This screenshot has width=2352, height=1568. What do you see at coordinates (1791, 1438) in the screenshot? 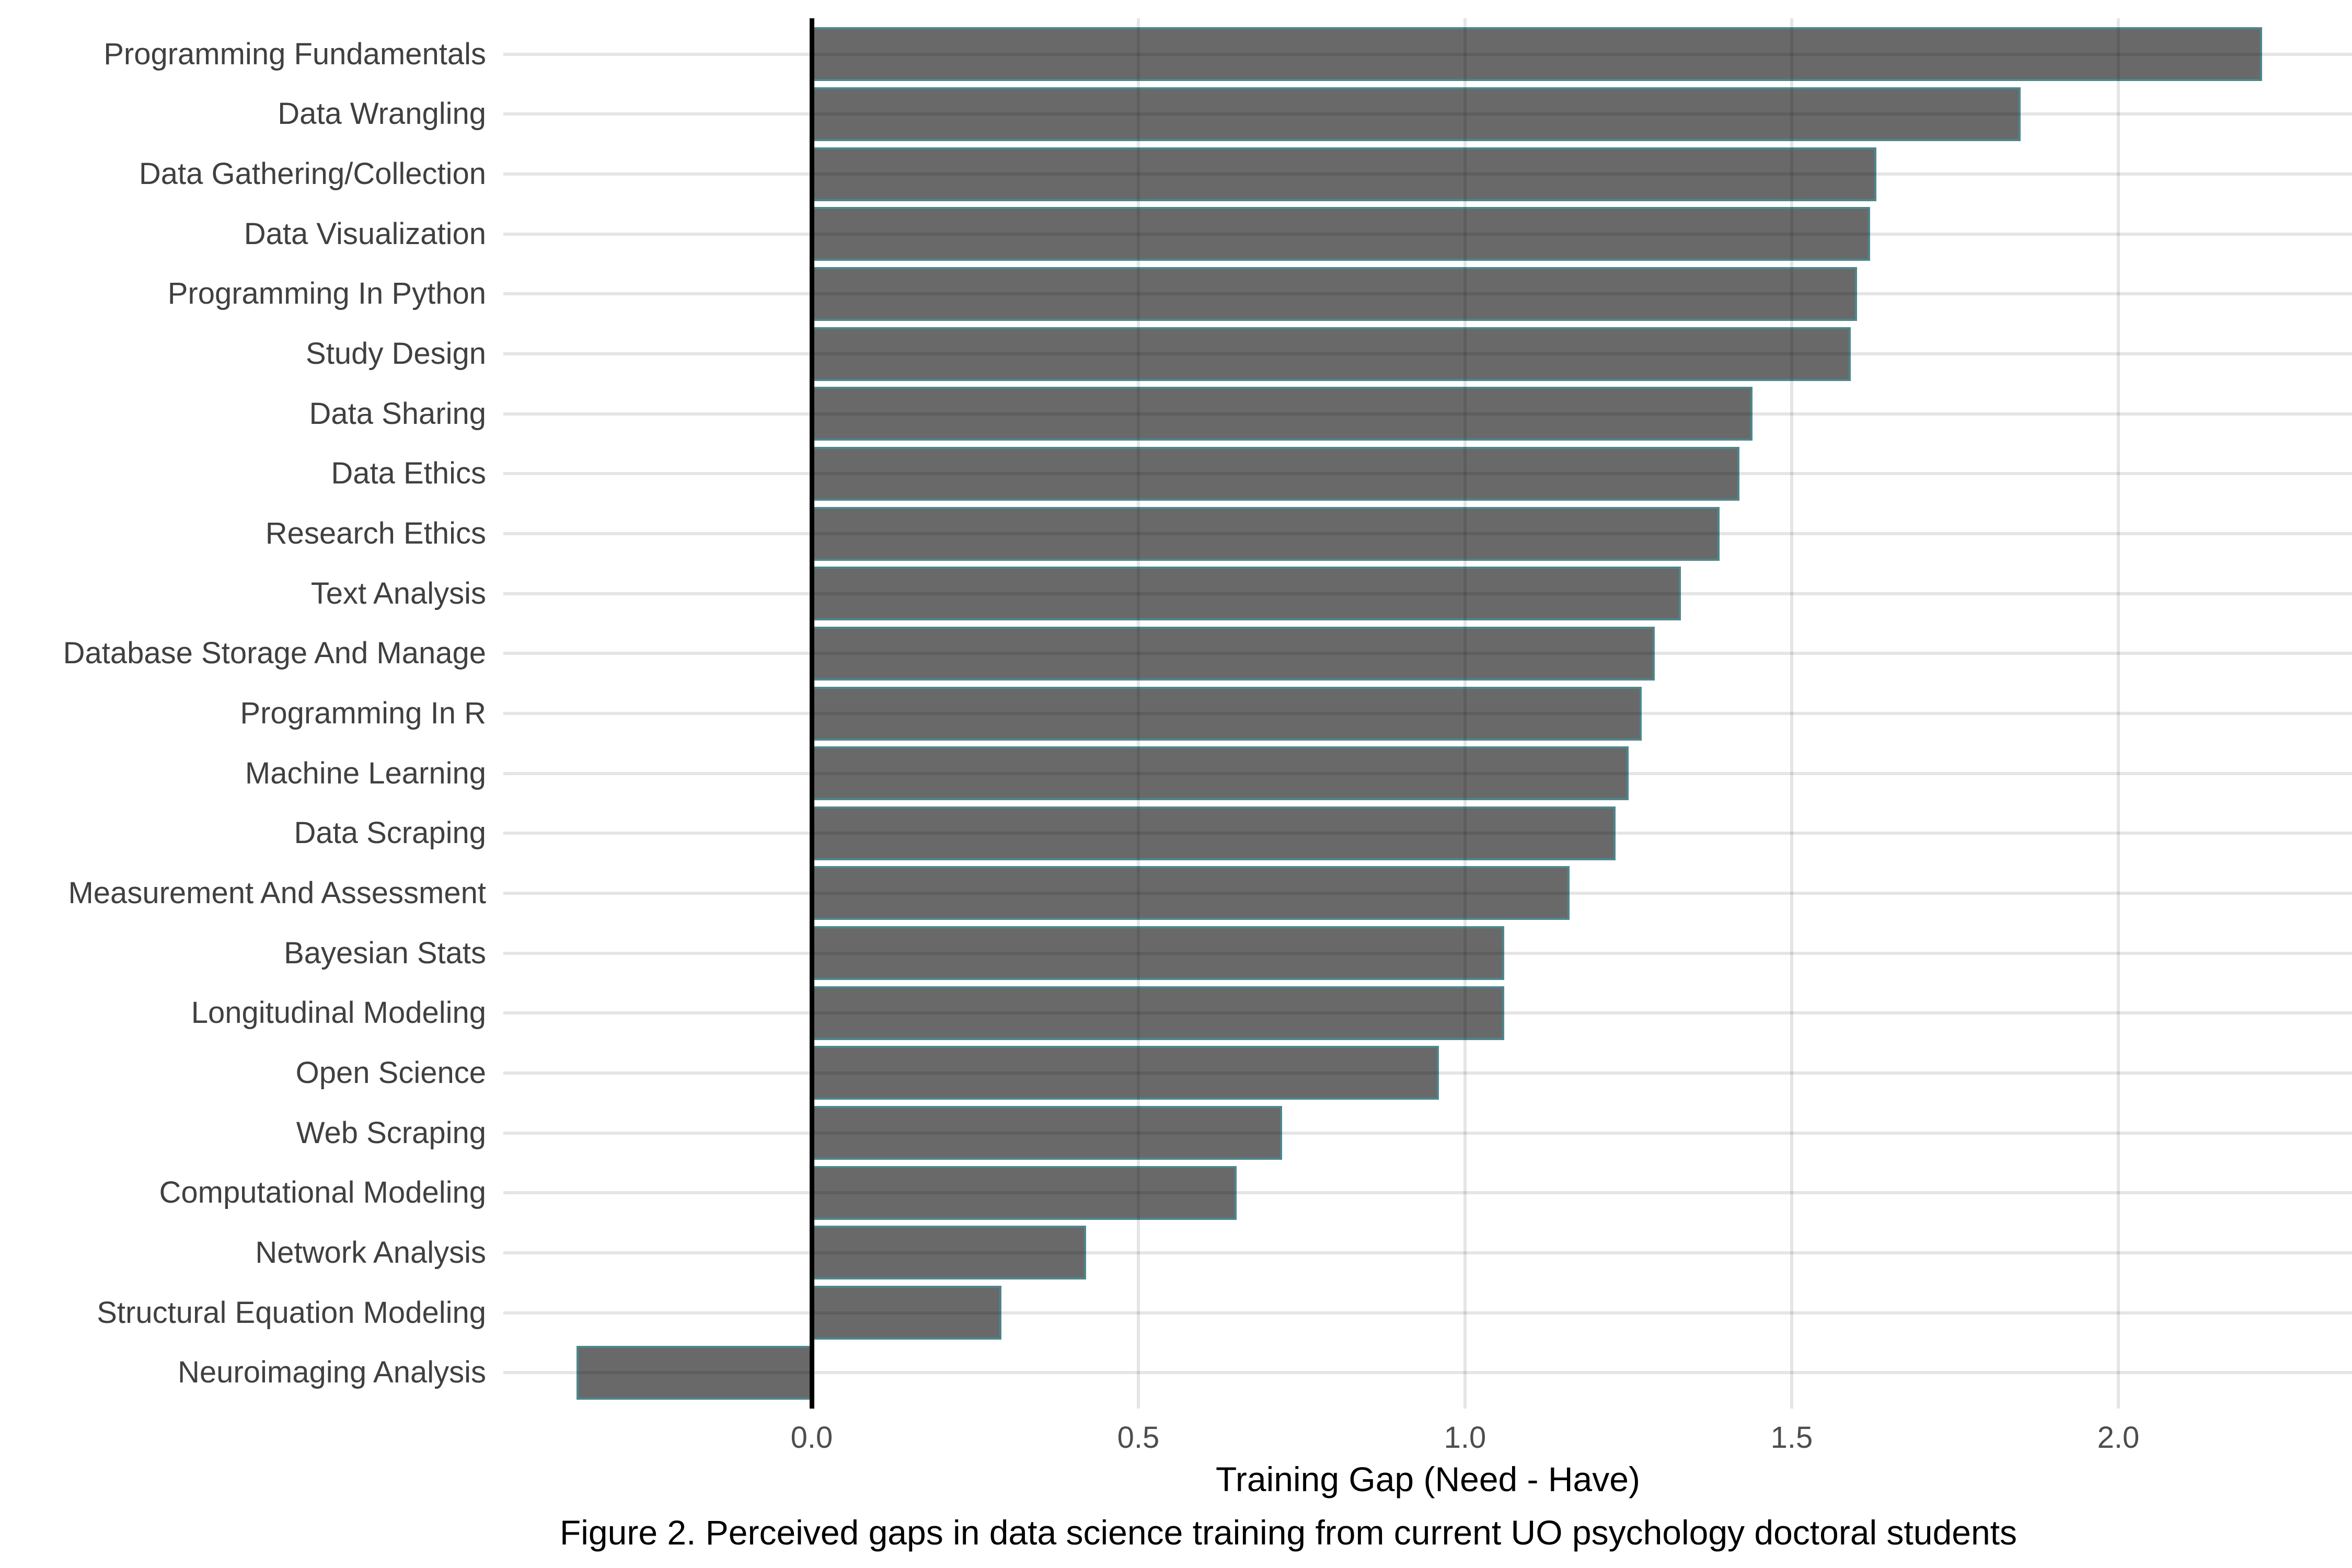
I see `x-tick-label-1.5: 1.5` at bounding box center [1791, 1438].